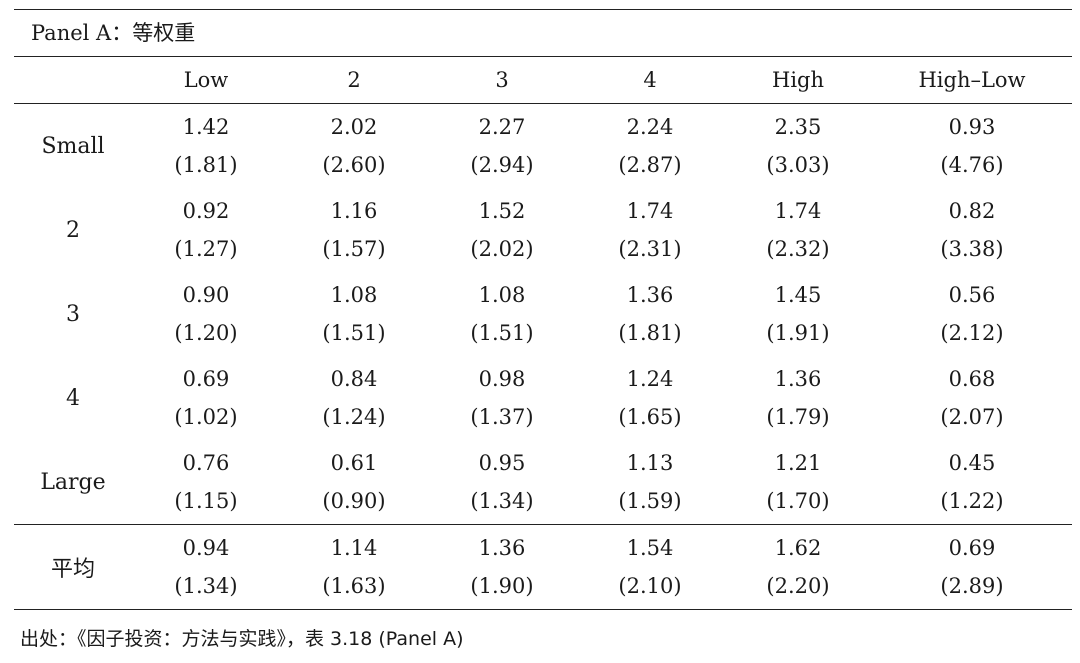 Image resolution: width=1080 pixels, height=663 pixels. I want to click on cell-value: 0.98, so click(502, 379).